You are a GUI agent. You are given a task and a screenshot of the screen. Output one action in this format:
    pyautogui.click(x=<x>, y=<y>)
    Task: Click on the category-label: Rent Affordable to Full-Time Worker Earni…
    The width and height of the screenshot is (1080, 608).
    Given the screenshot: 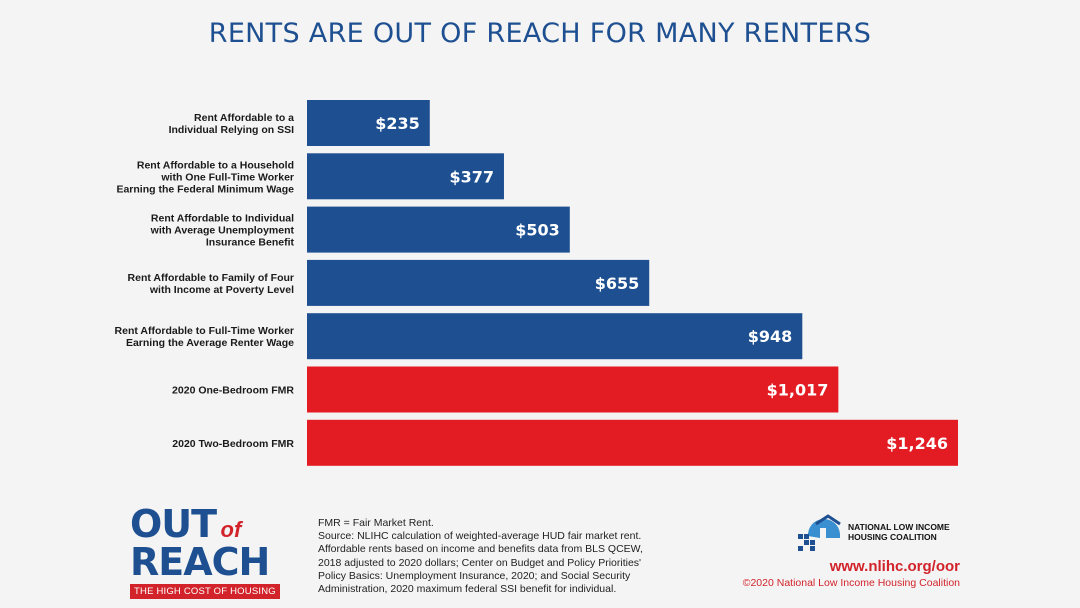 What is the action you would take?
    pyautogui.click(x=205, y=337)
    